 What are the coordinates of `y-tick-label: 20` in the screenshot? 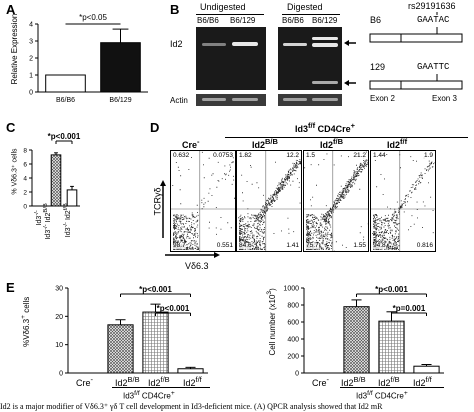 It's located at (59, 317).